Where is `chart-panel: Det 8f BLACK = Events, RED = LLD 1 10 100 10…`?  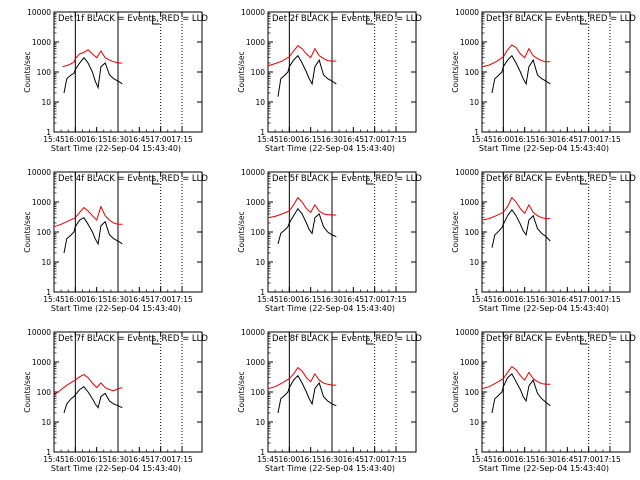 chart-panel: Det 8f BLACK = Events, RED = LLD 1 10 100 10… is located at coordinates (329, 400).